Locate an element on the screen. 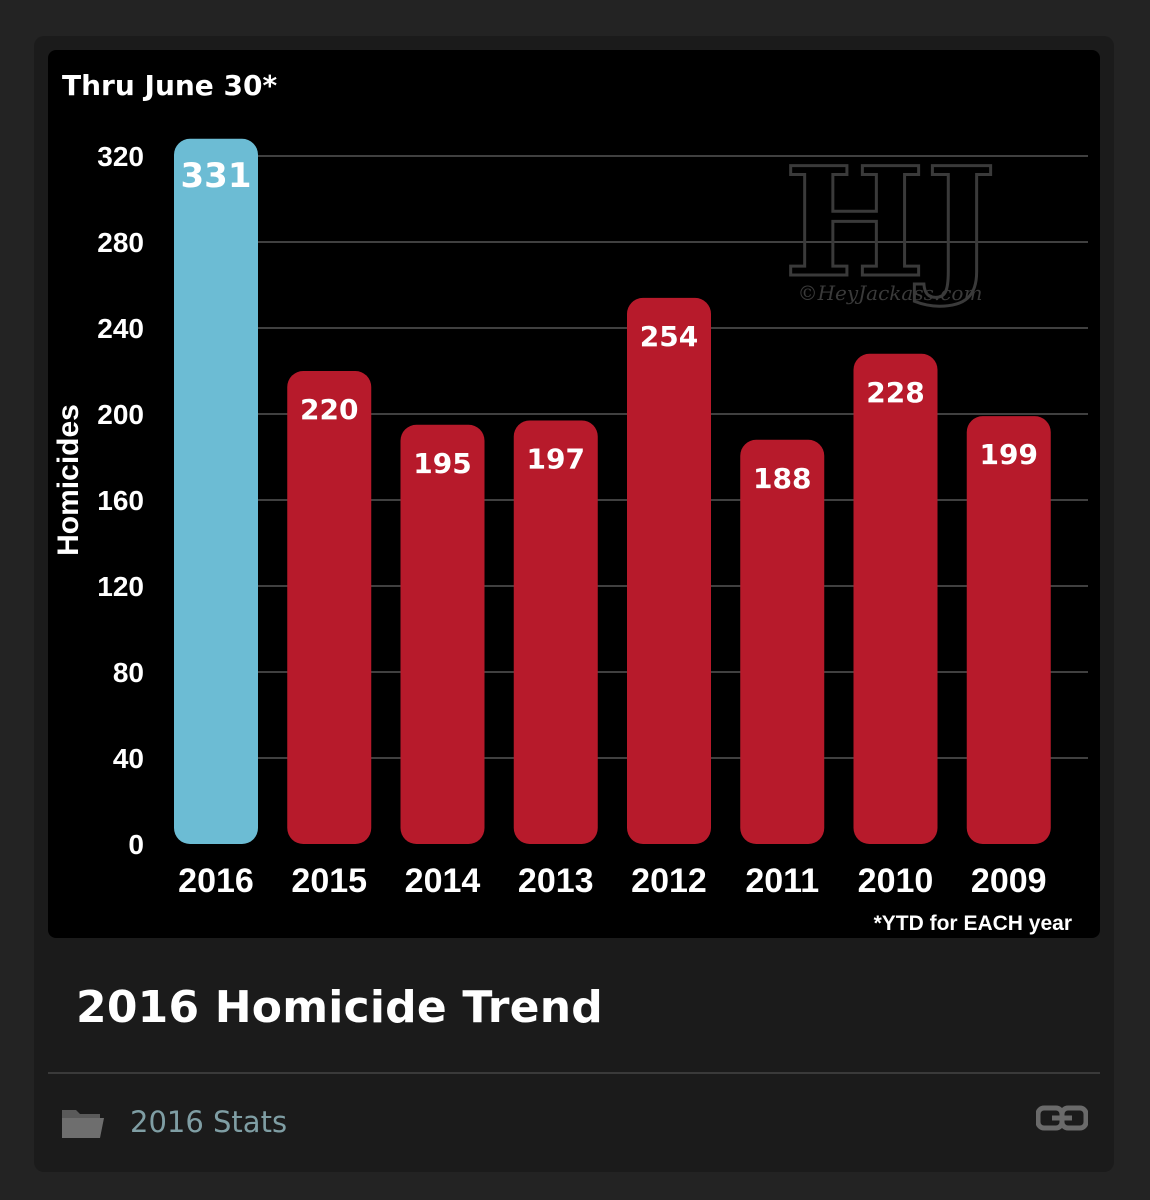  x-tick-label-2010: 2010 is located at coordinates (896, 881).